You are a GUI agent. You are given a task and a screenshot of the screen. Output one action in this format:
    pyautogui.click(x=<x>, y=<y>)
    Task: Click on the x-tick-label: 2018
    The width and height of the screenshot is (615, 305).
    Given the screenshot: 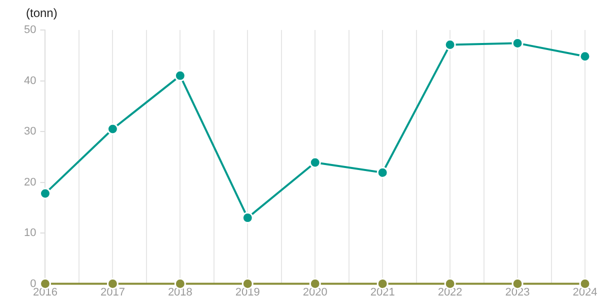 What is the action you would take?
    pyautogui.click(x=180, y=292)
    